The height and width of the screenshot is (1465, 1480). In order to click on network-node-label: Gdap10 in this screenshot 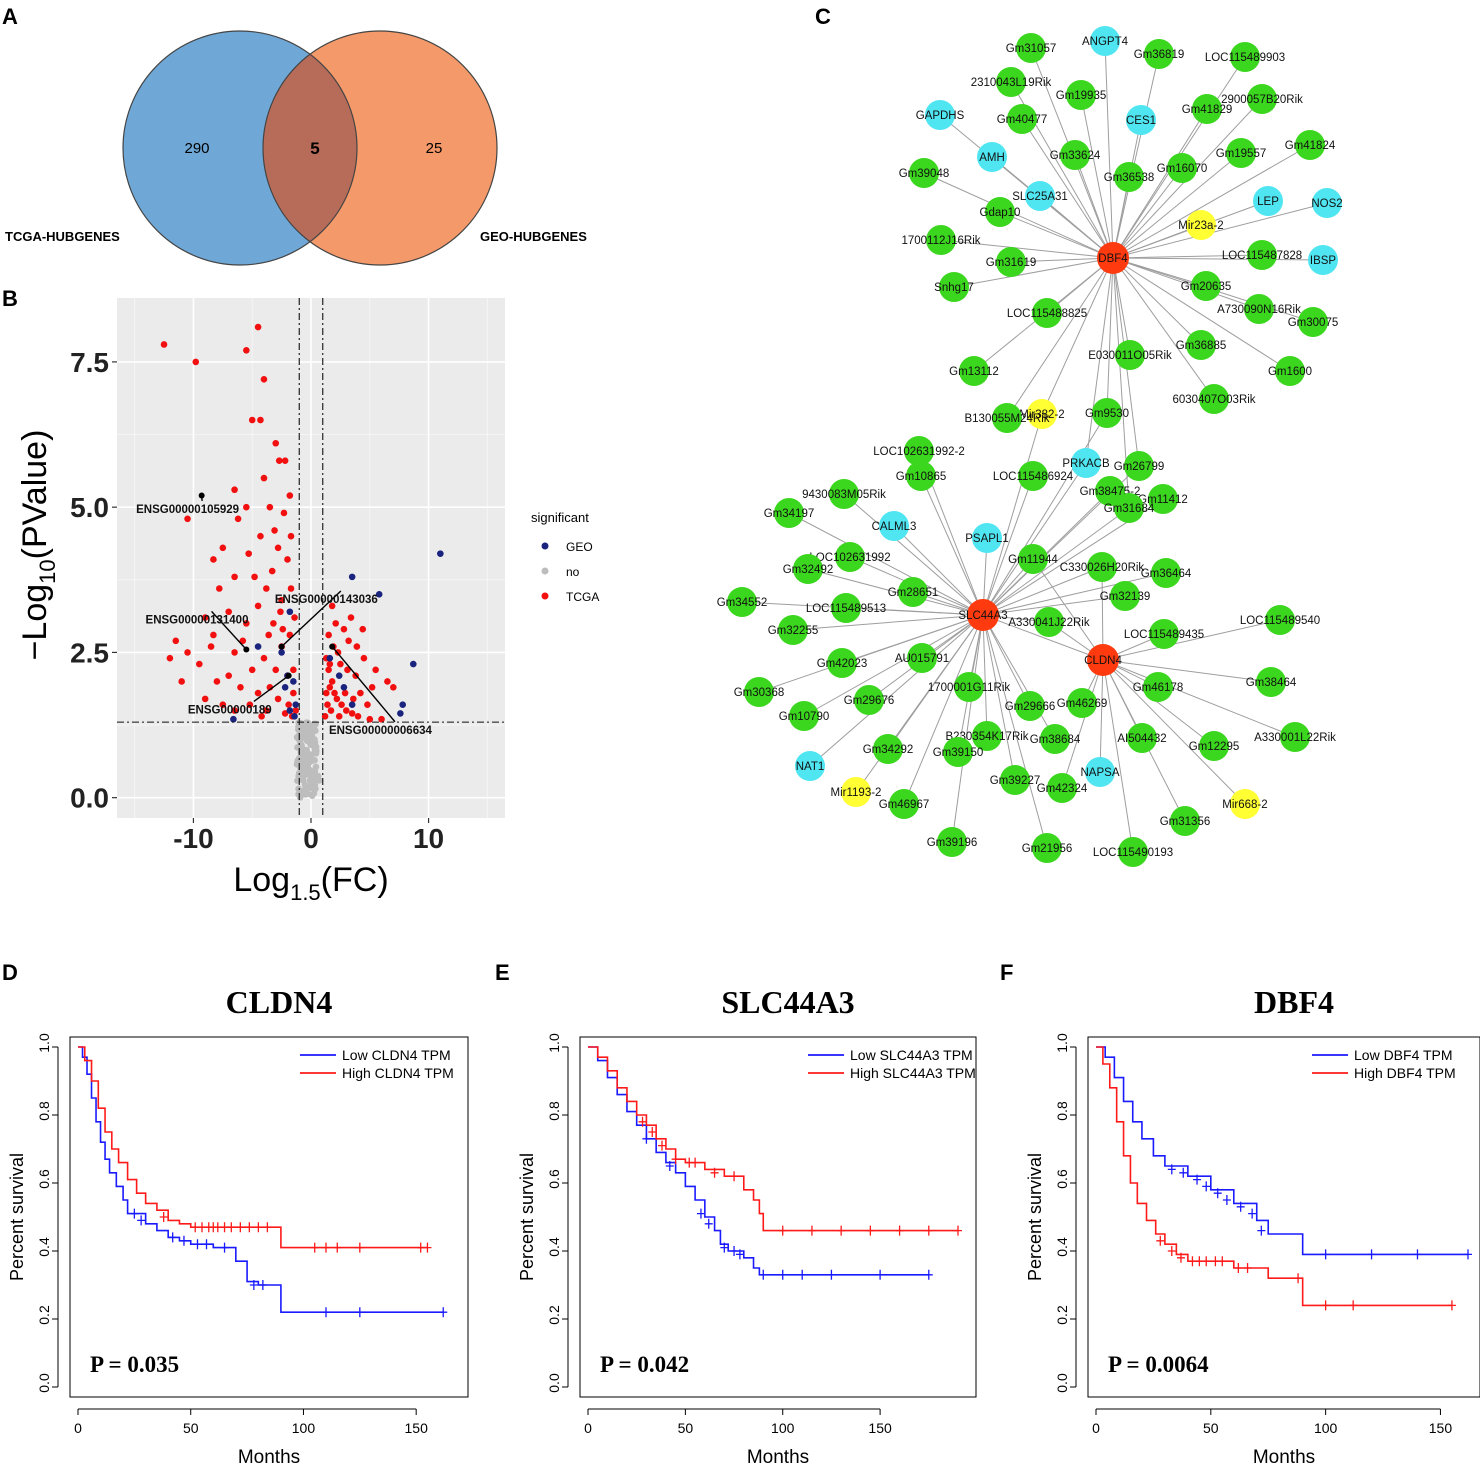, I will do `click(1000, 213)`.